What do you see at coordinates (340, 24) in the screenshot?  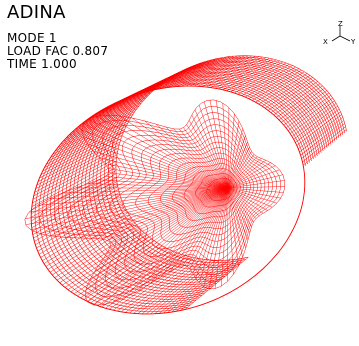 I see `axis-z-label: Z` at bounding box center [340, 24].